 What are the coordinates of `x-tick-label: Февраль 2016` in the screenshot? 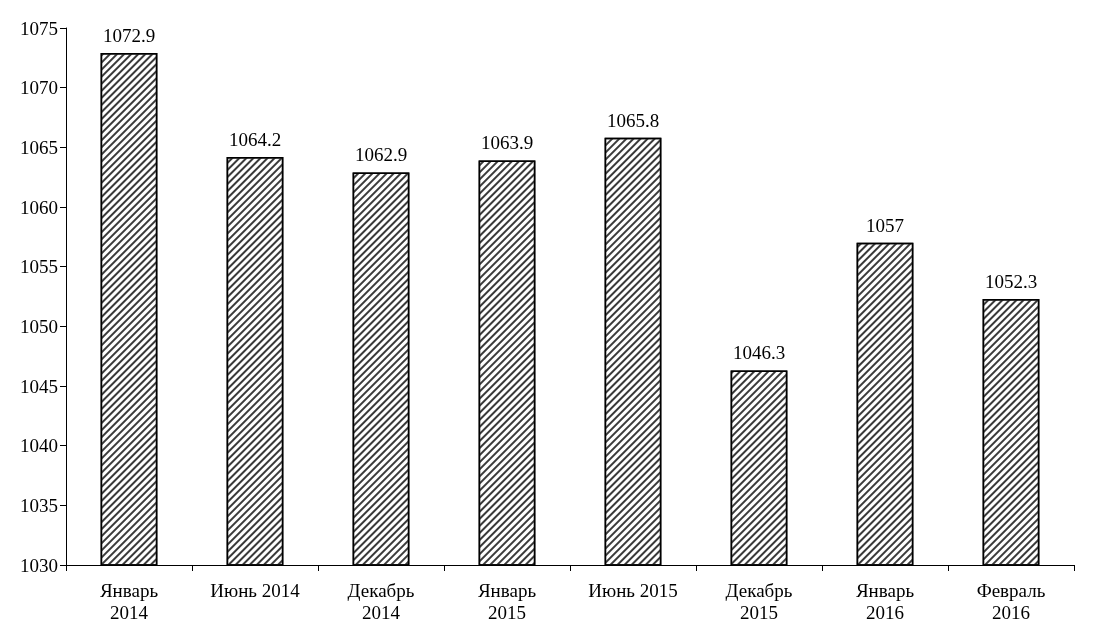 It's located at (1011, 601).